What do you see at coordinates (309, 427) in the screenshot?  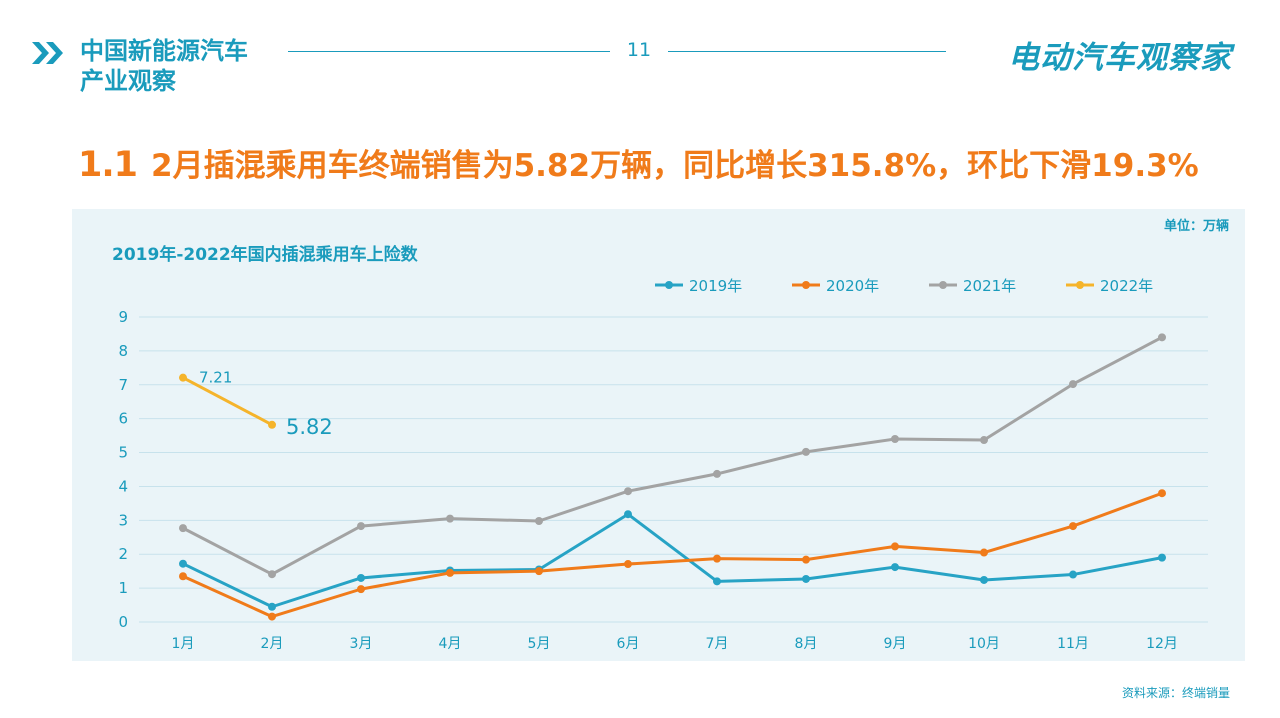 I see `data-label: 5.82` at bounding box center [309, 427].